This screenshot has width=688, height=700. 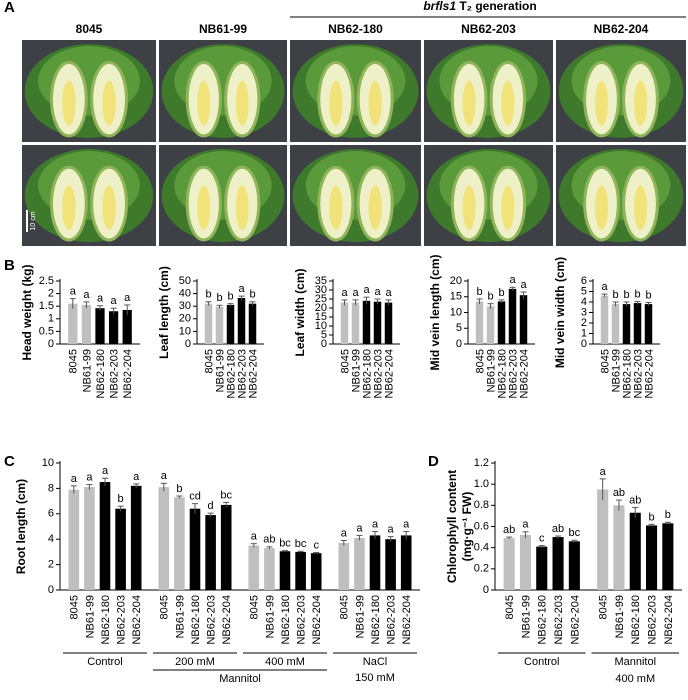 I want to click on column-label: NB62-204, so click(x=621, y=29).